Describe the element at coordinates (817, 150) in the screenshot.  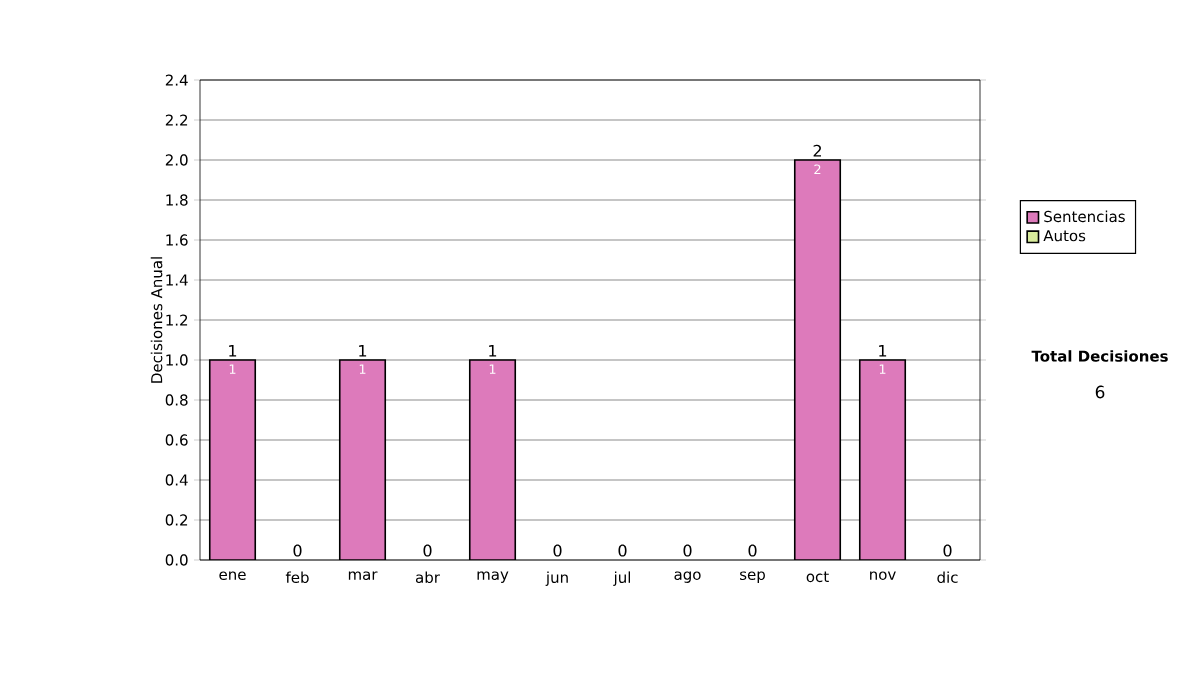
I see `total-label: 2` at that location.